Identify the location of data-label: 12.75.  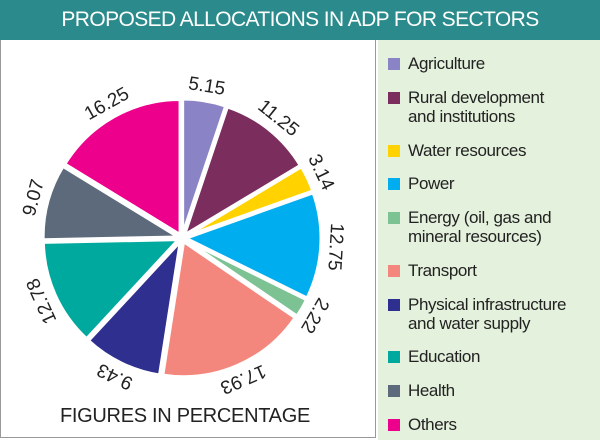
(335, 247).